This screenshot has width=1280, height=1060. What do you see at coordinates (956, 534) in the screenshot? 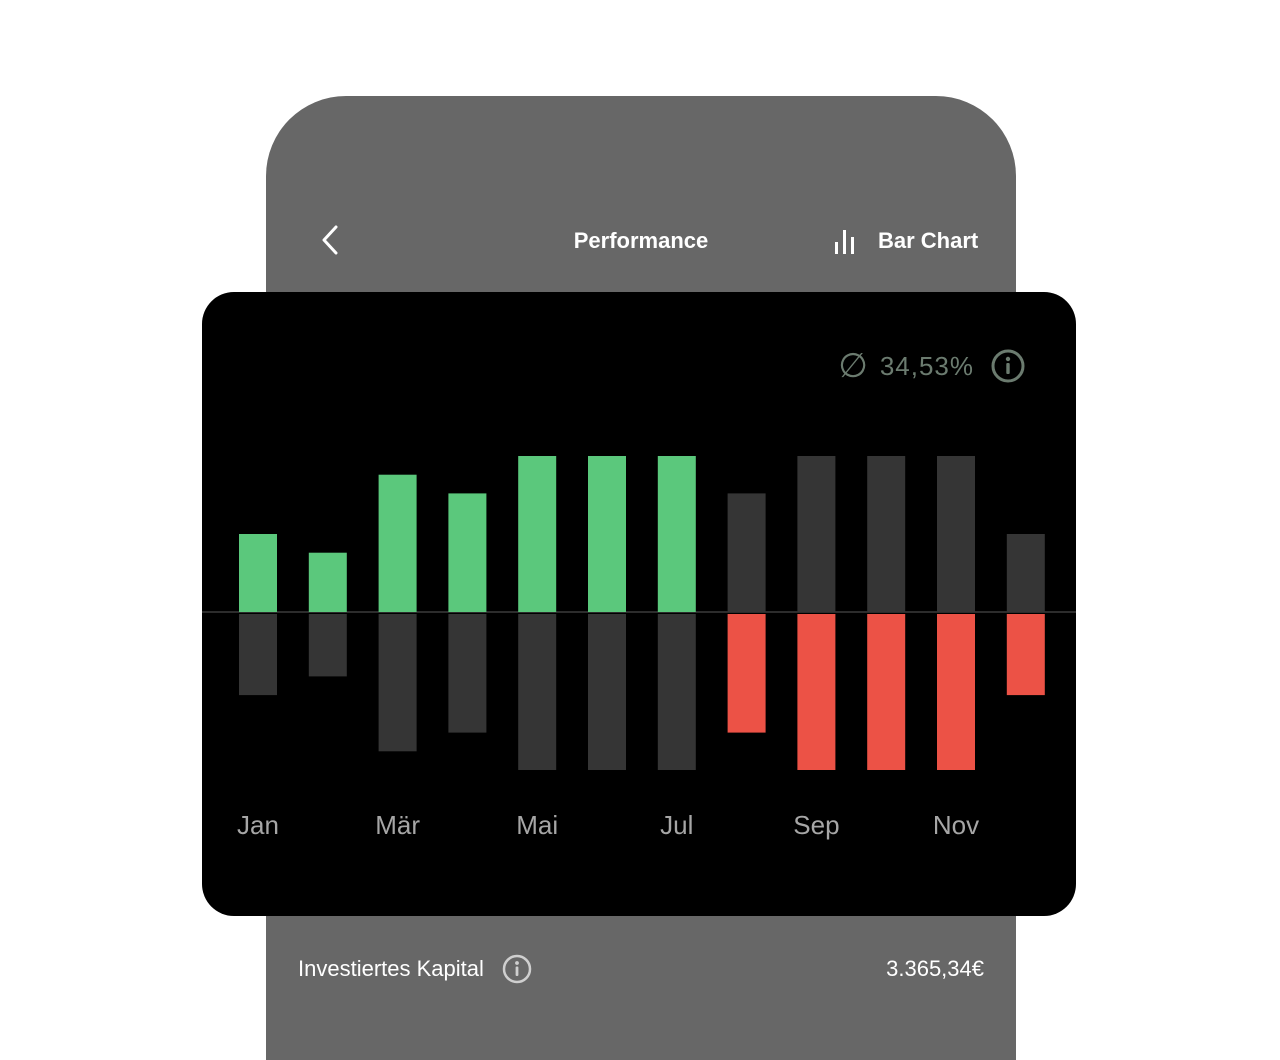
I see `bar-up-nov` at bounding box center [956, 534].